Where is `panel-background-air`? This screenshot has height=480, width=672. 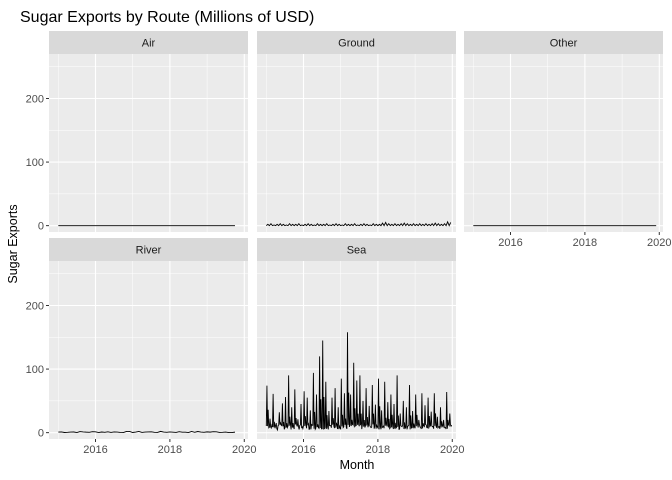
panel-background-air is located at coordinates (148, 143).